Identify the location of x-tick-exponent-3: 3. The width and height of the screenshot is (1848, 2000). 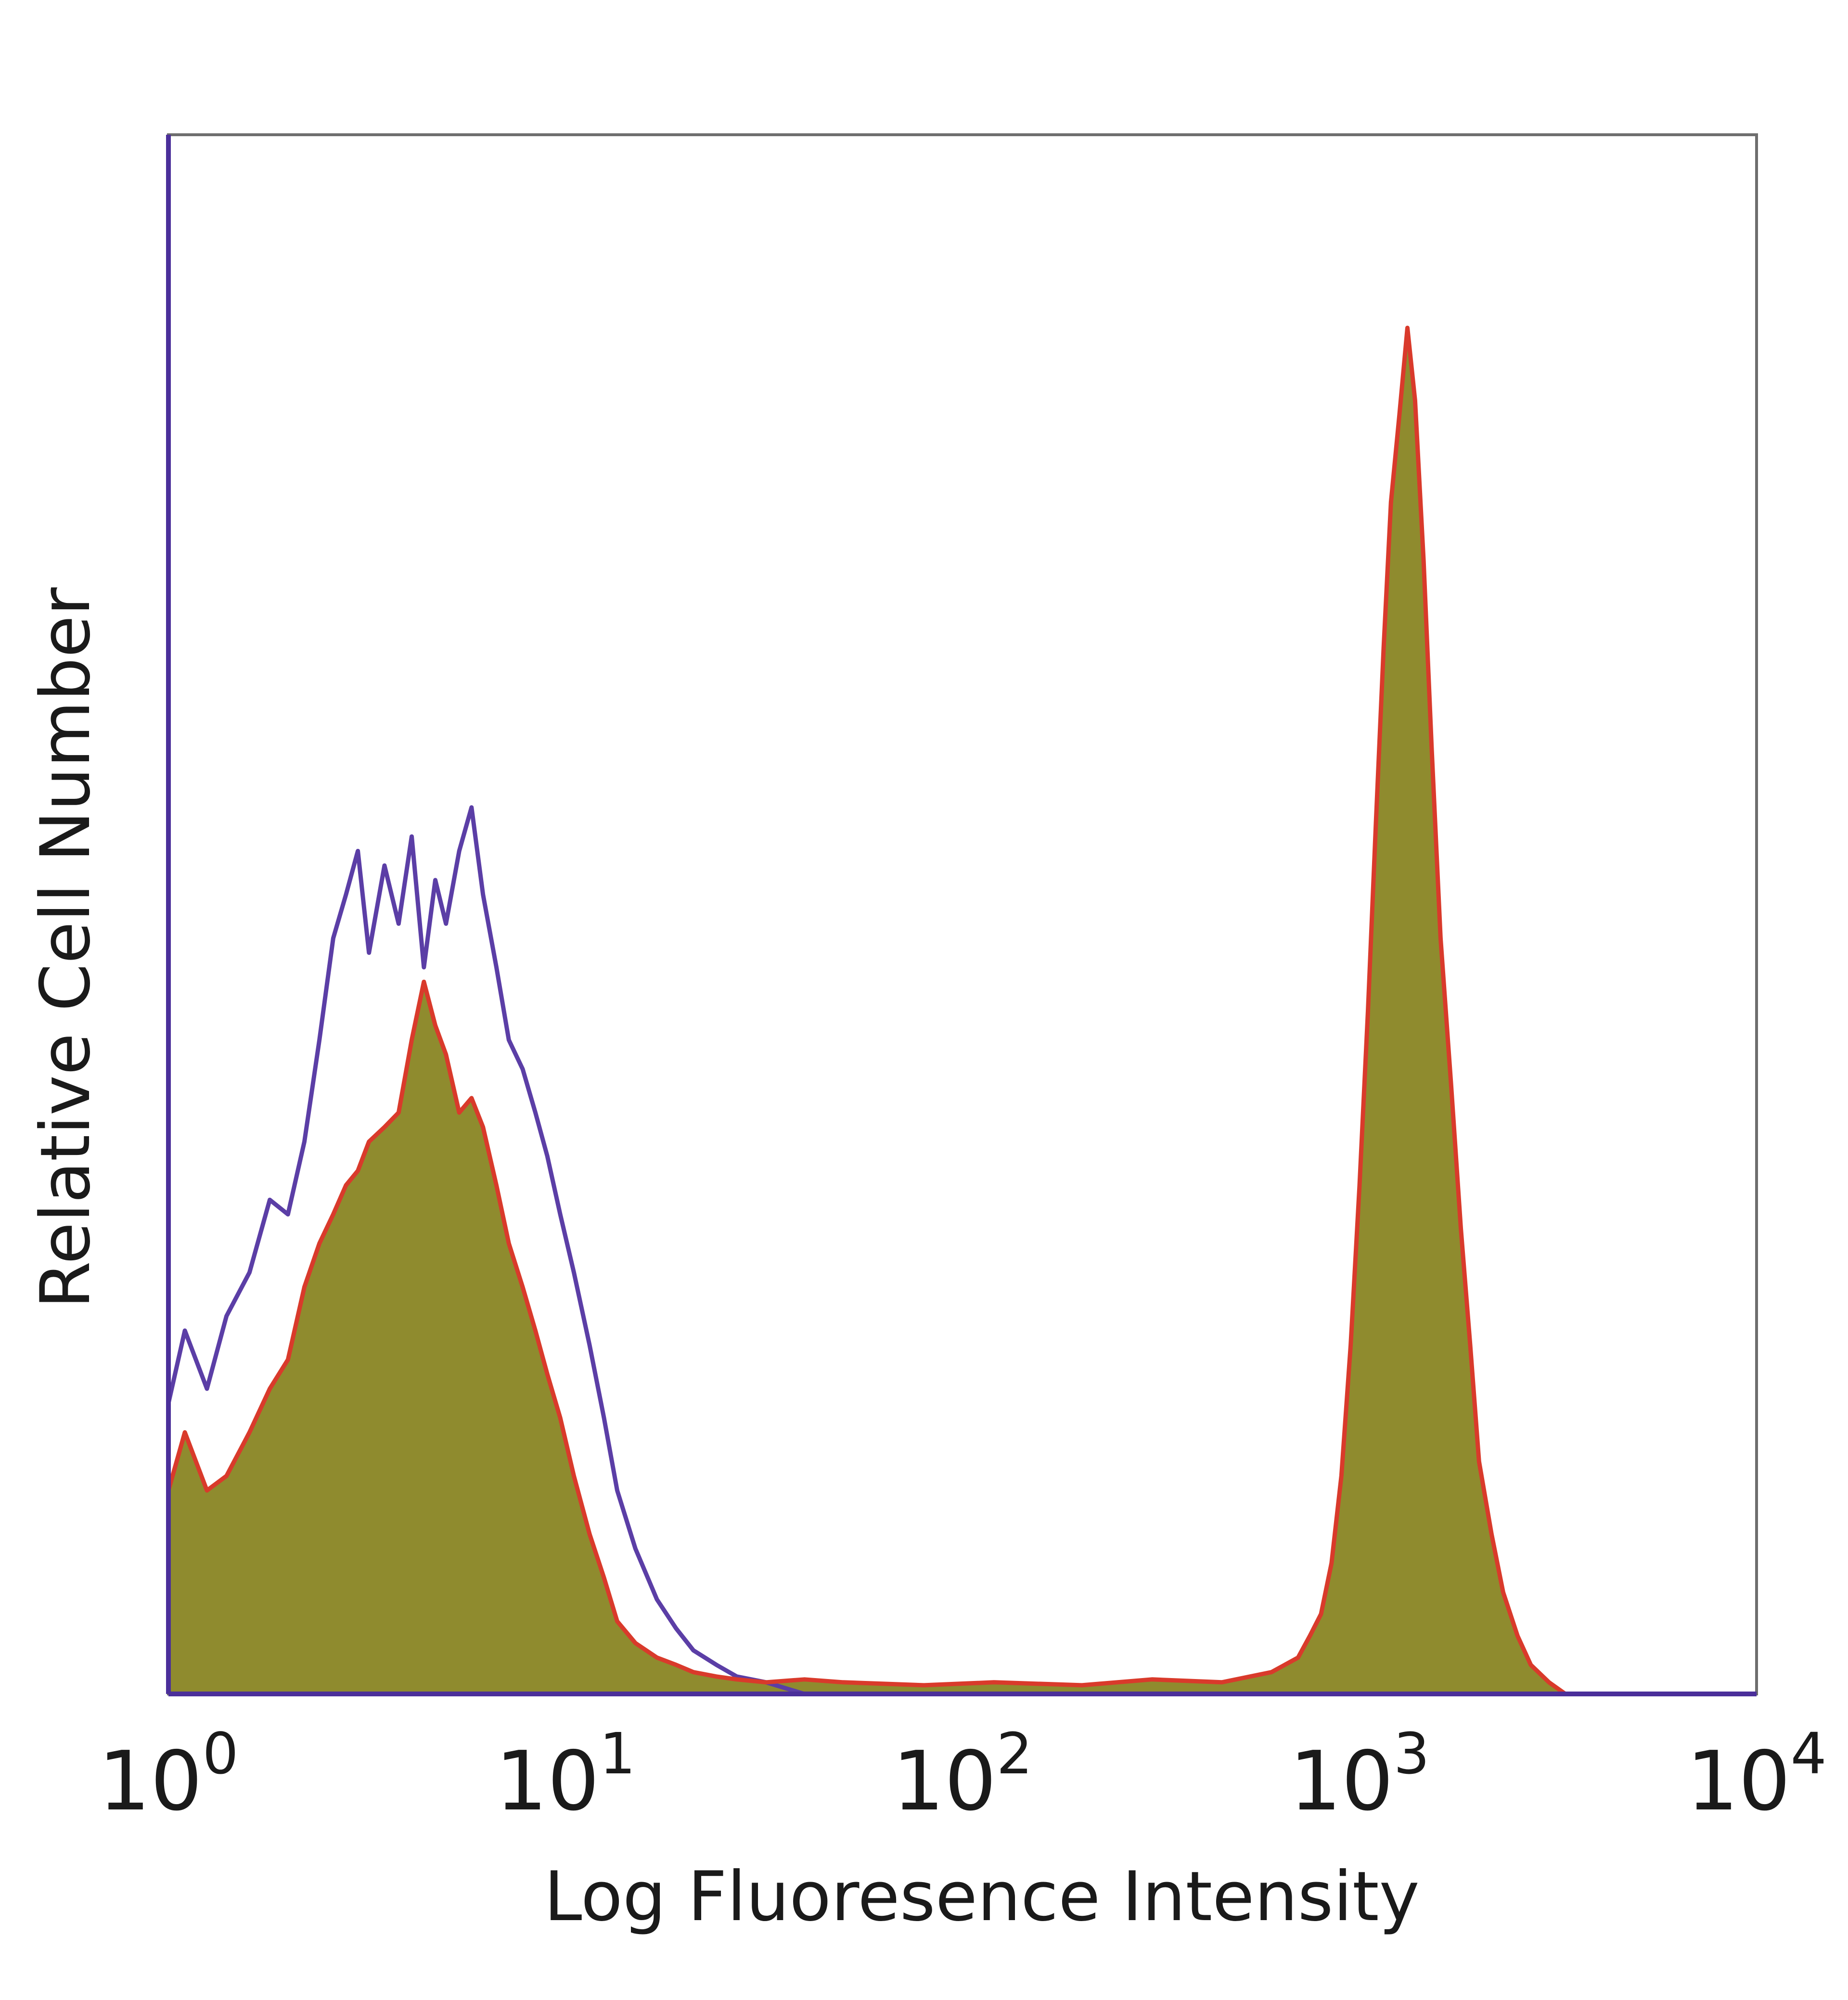
(1412, 1753).